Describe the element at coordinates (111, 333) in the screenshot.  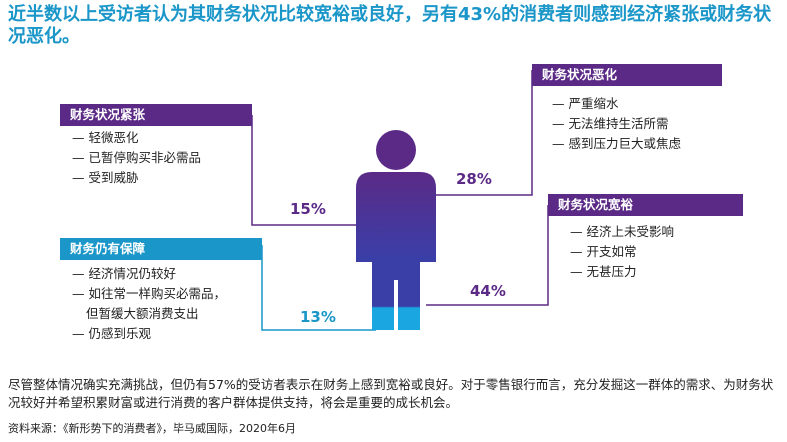
I see `segment-secure-item: — 仍感到乐观` at that location.